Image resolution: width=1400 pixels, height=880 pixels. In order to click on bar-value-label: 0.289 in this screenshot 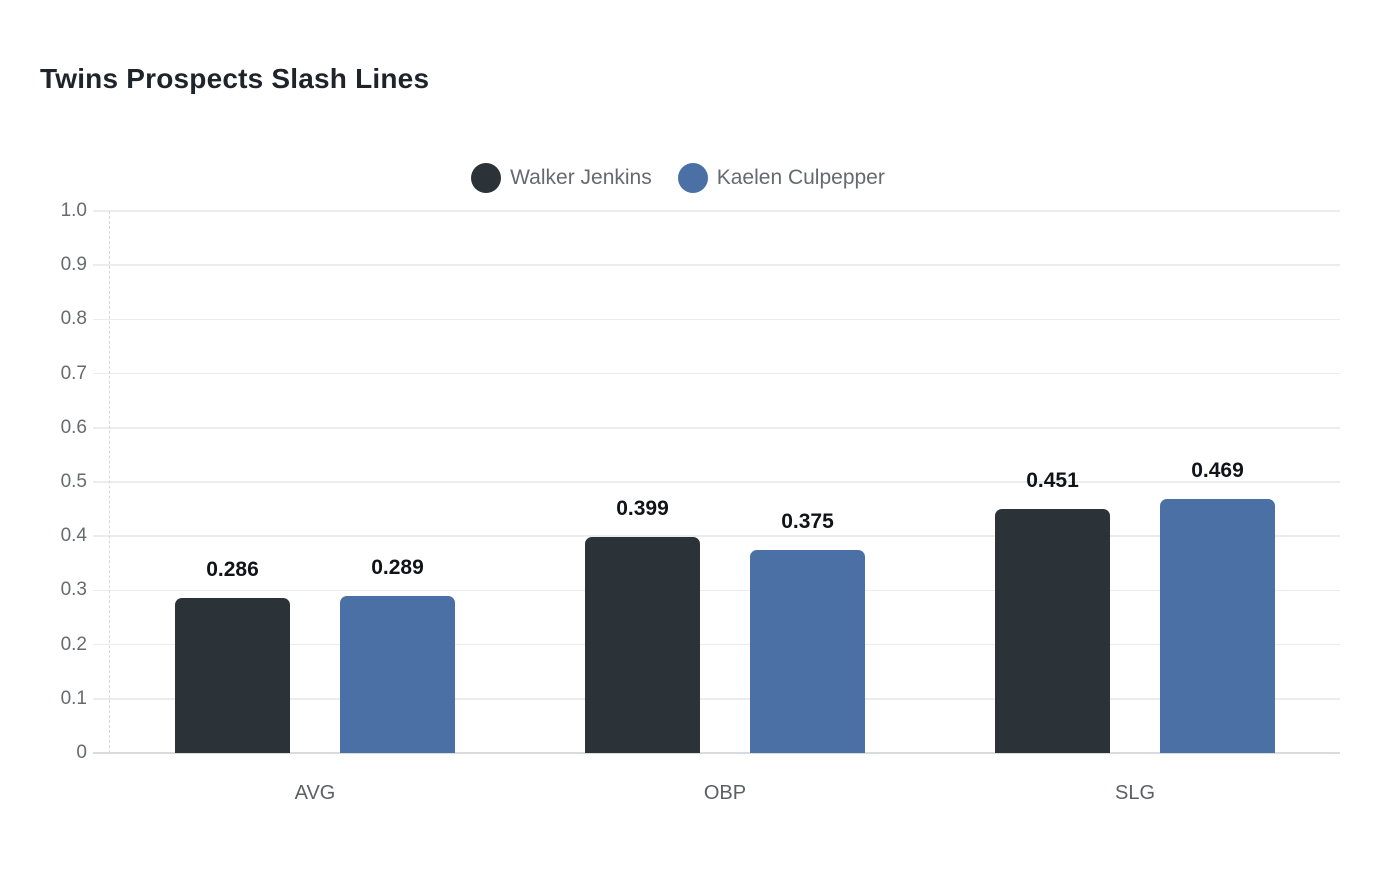, I will do `click(397, 568)`.